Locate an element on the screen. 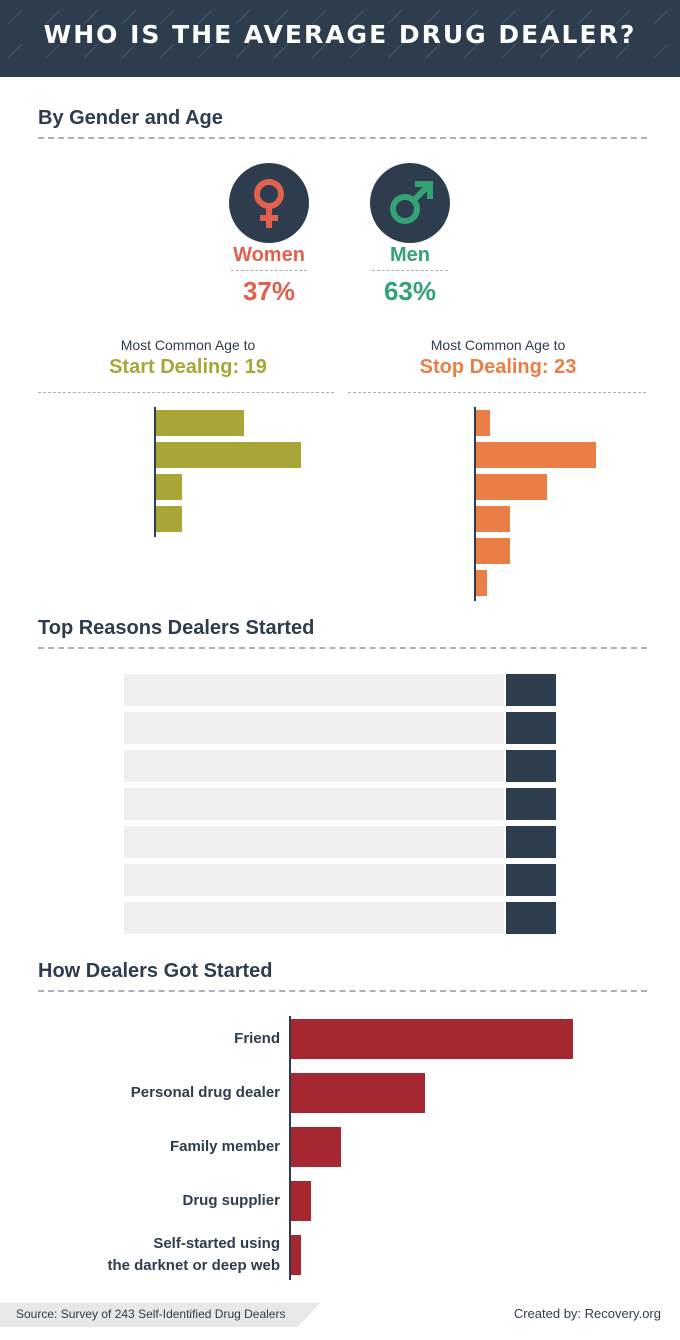  how-category-label-line: Self-started using is located at coordinates (216, 1243).